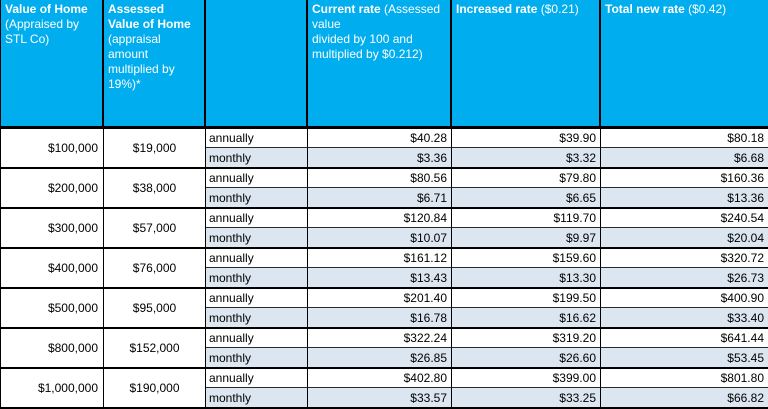 This screenshot has width=768, height=409. What do you see at coordinates (526, 138) in the screenshot?
I see `increased-rate-cell: $39.90` at bounding box center [526, 138].